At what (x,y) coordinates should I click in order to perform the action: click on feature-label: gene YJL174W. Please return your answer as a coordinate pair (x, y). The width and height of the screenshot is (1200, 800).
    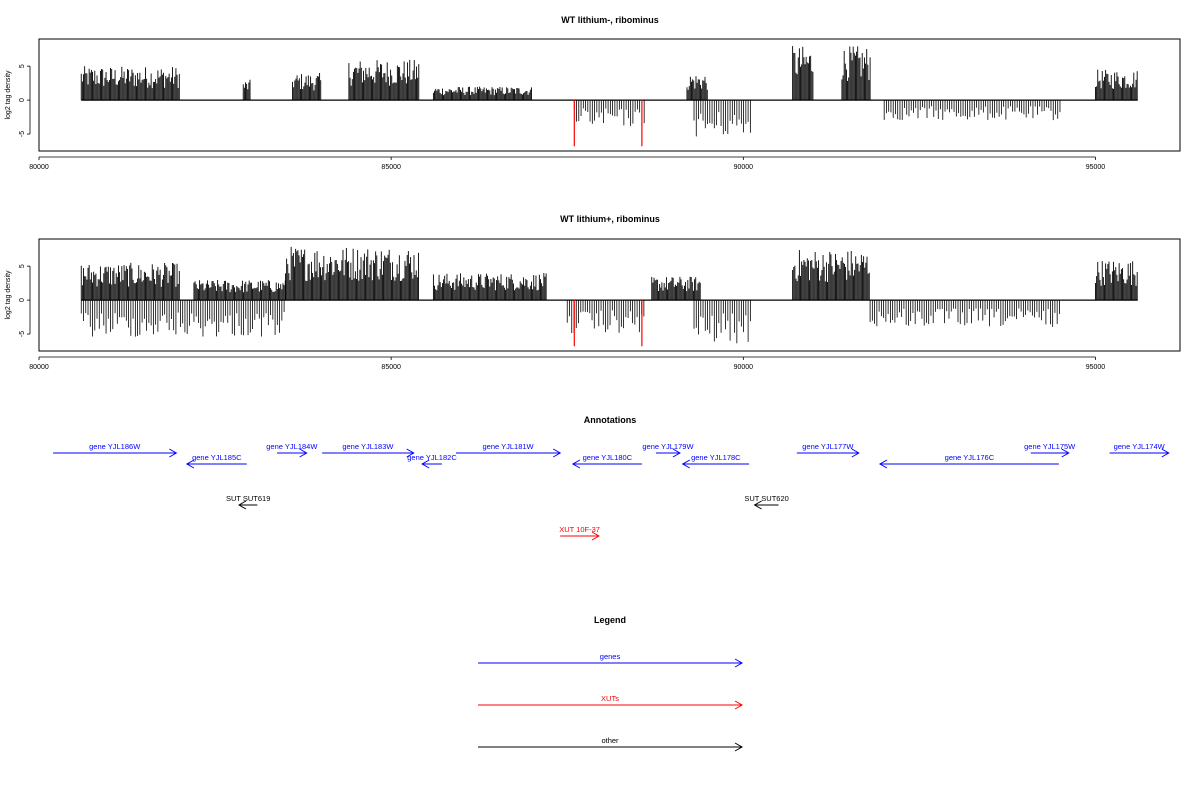
    Looking at the image, I should click on (1140, 446).